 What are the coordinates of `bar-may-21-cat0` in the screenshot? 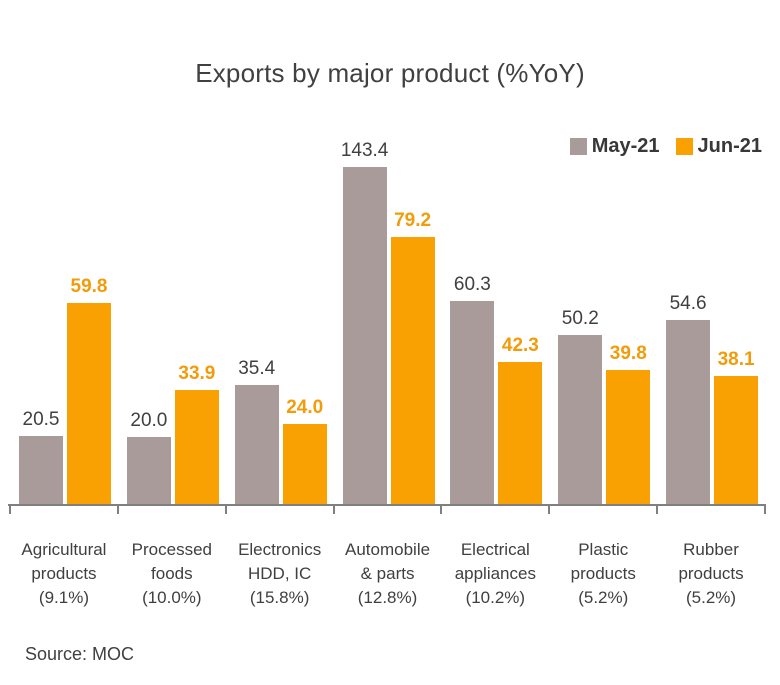 It's located at (41, 470).